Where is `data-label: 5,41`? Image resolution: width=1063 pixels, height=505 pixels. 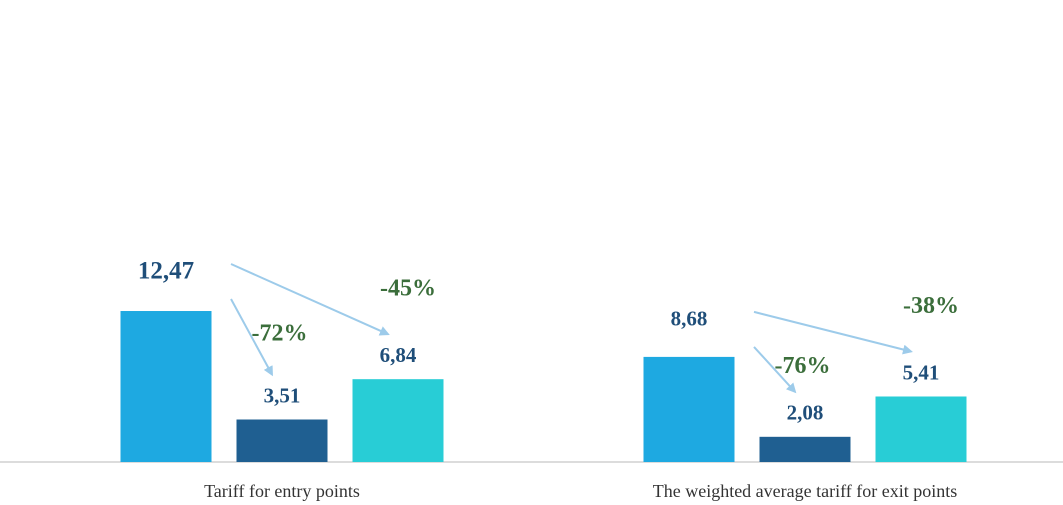 data-label: 5,41 is located at coordinates (921, 372).